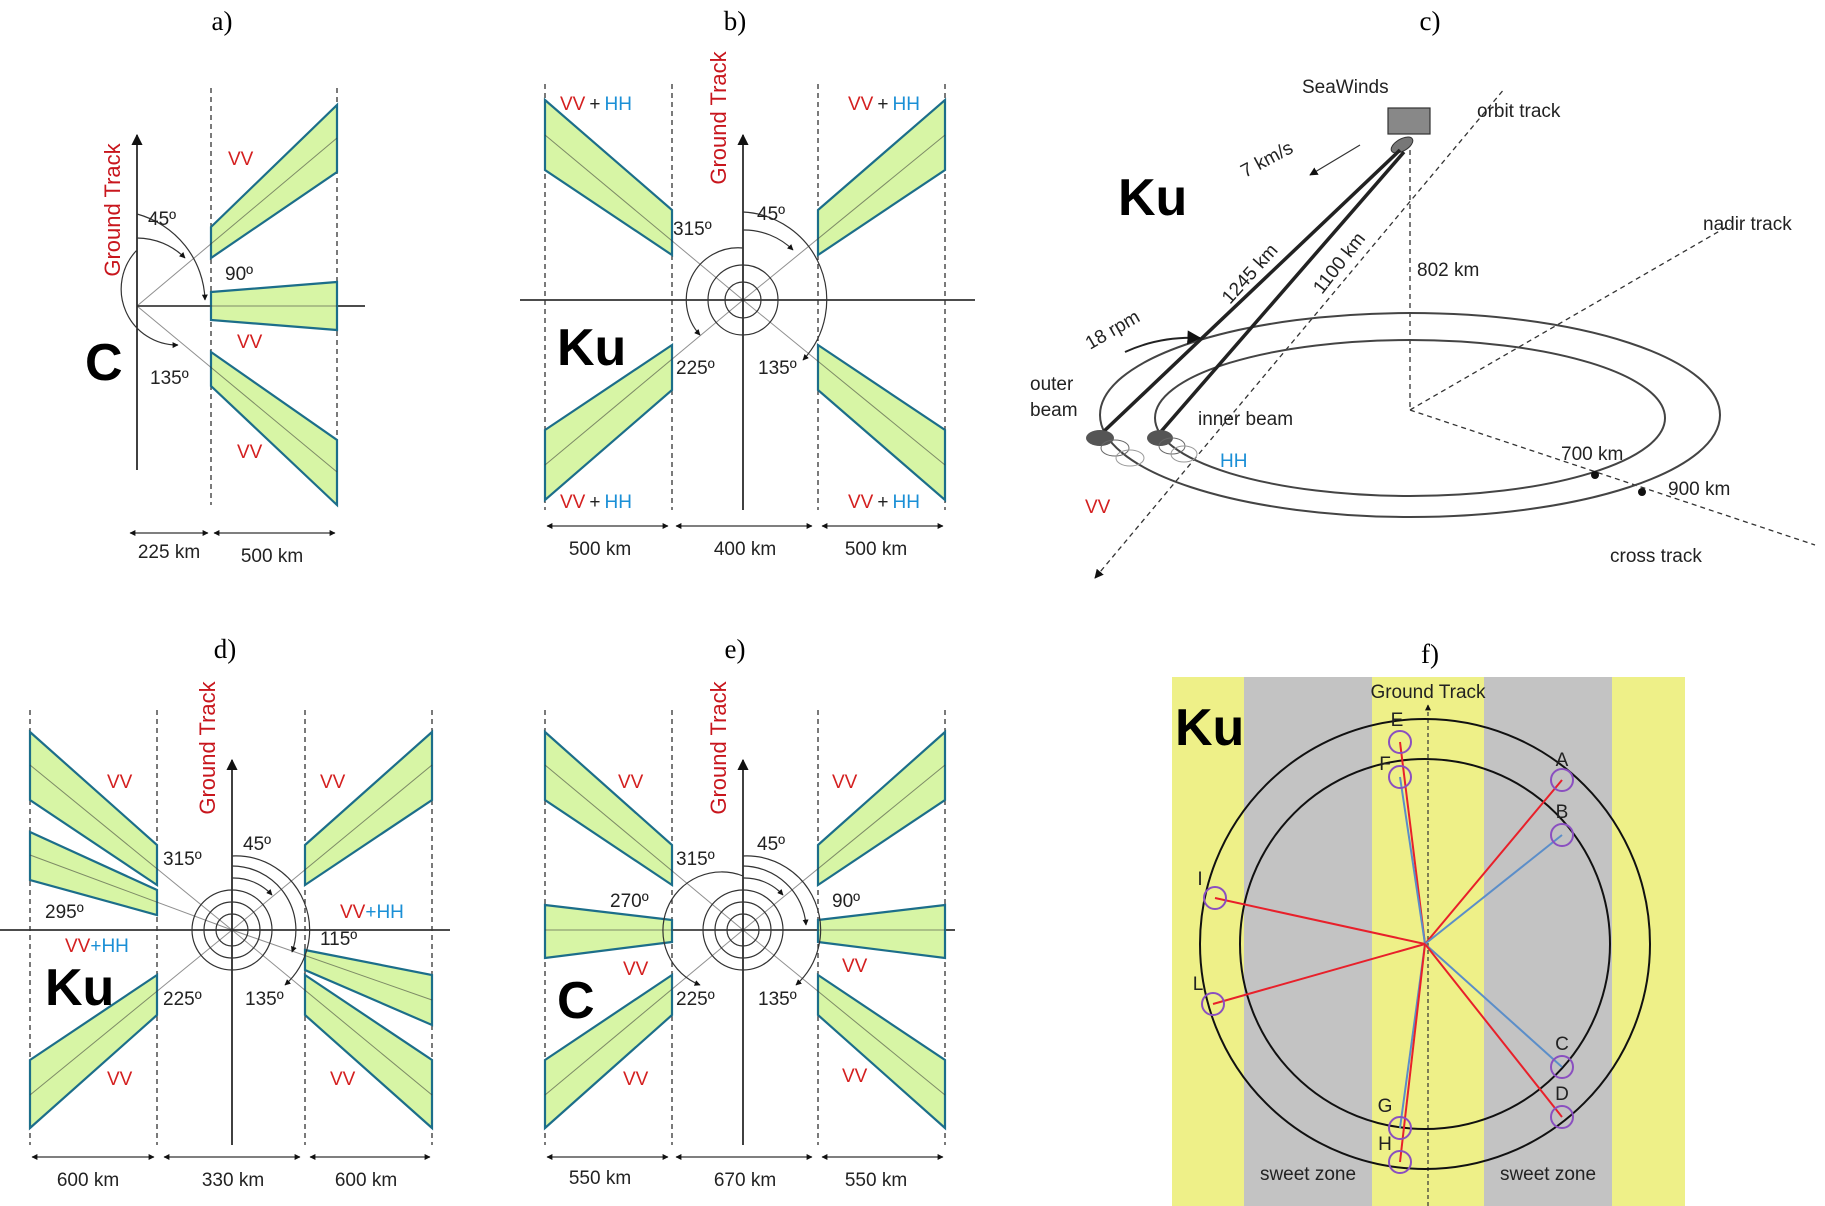  What do you see at coordinates (1409, 121) in the screenshot?
I see `satellite-icon` at bounding box center [1409, 121].